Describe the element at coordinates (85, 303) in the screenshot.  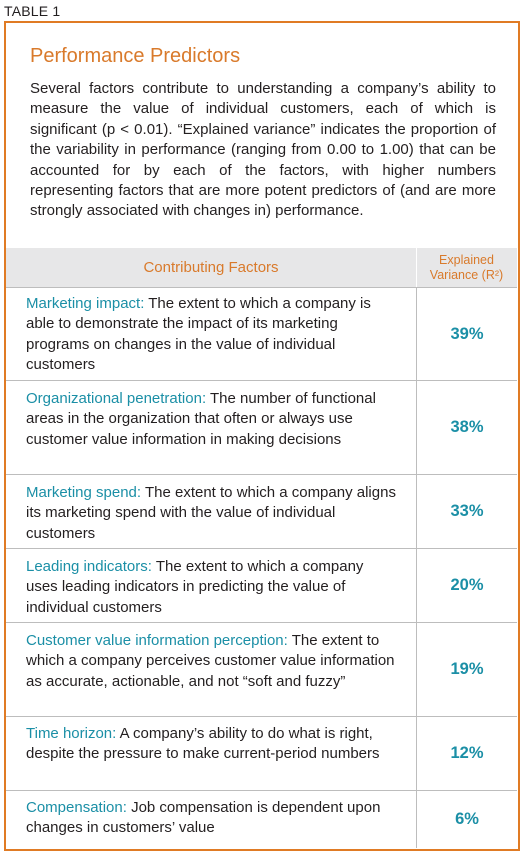
I see `factor-name: Marketing impact:` at that location.